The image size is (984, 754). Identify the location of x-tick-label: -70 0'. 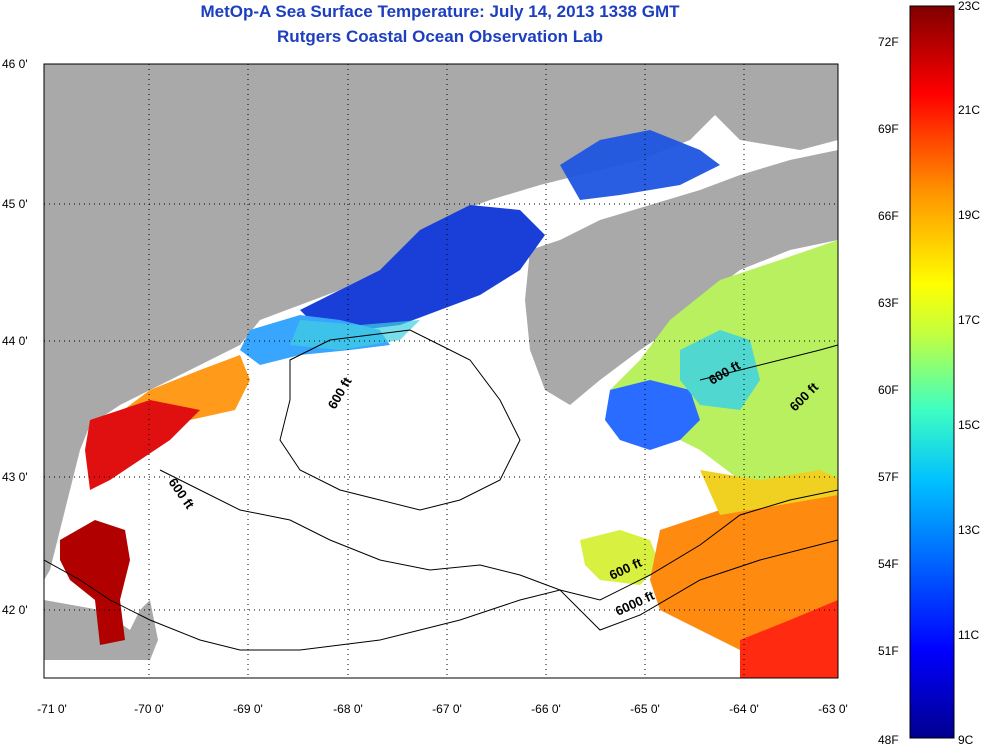
(149, 709).